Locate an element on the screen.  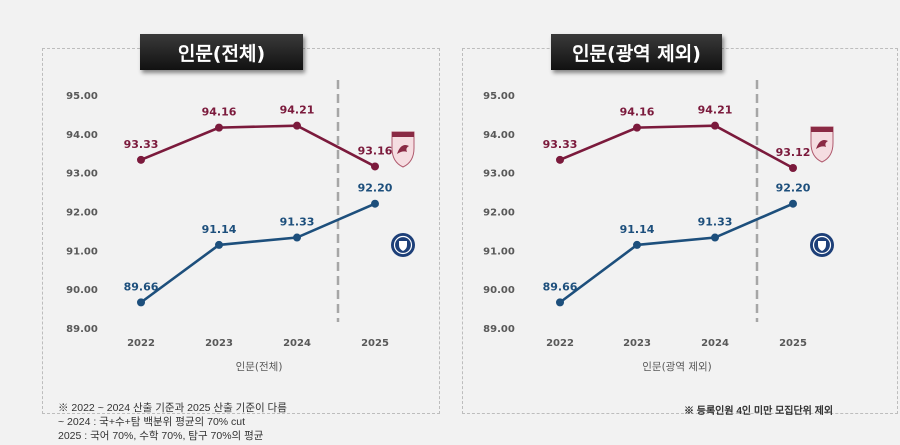
footnote-right: ※ 등록인원 4인 미만 모집단위 제외 is located at coordinates (759, 411).